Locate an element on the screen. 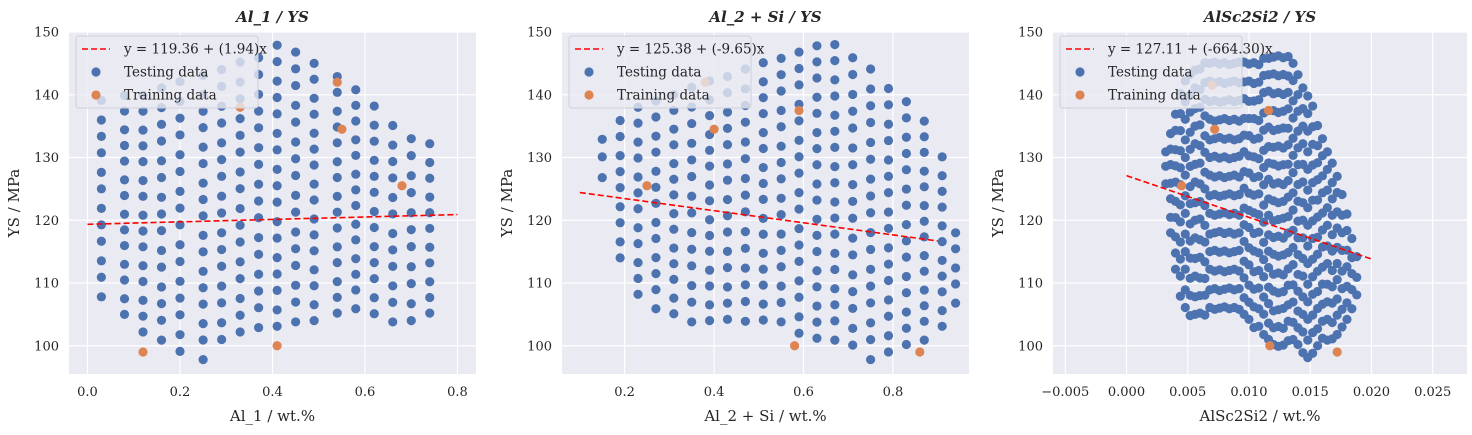 Image resolution: width=1472 pixels, height=435 pixels. legend-entry-label: Testing data is located at coordinates (1150, 73).